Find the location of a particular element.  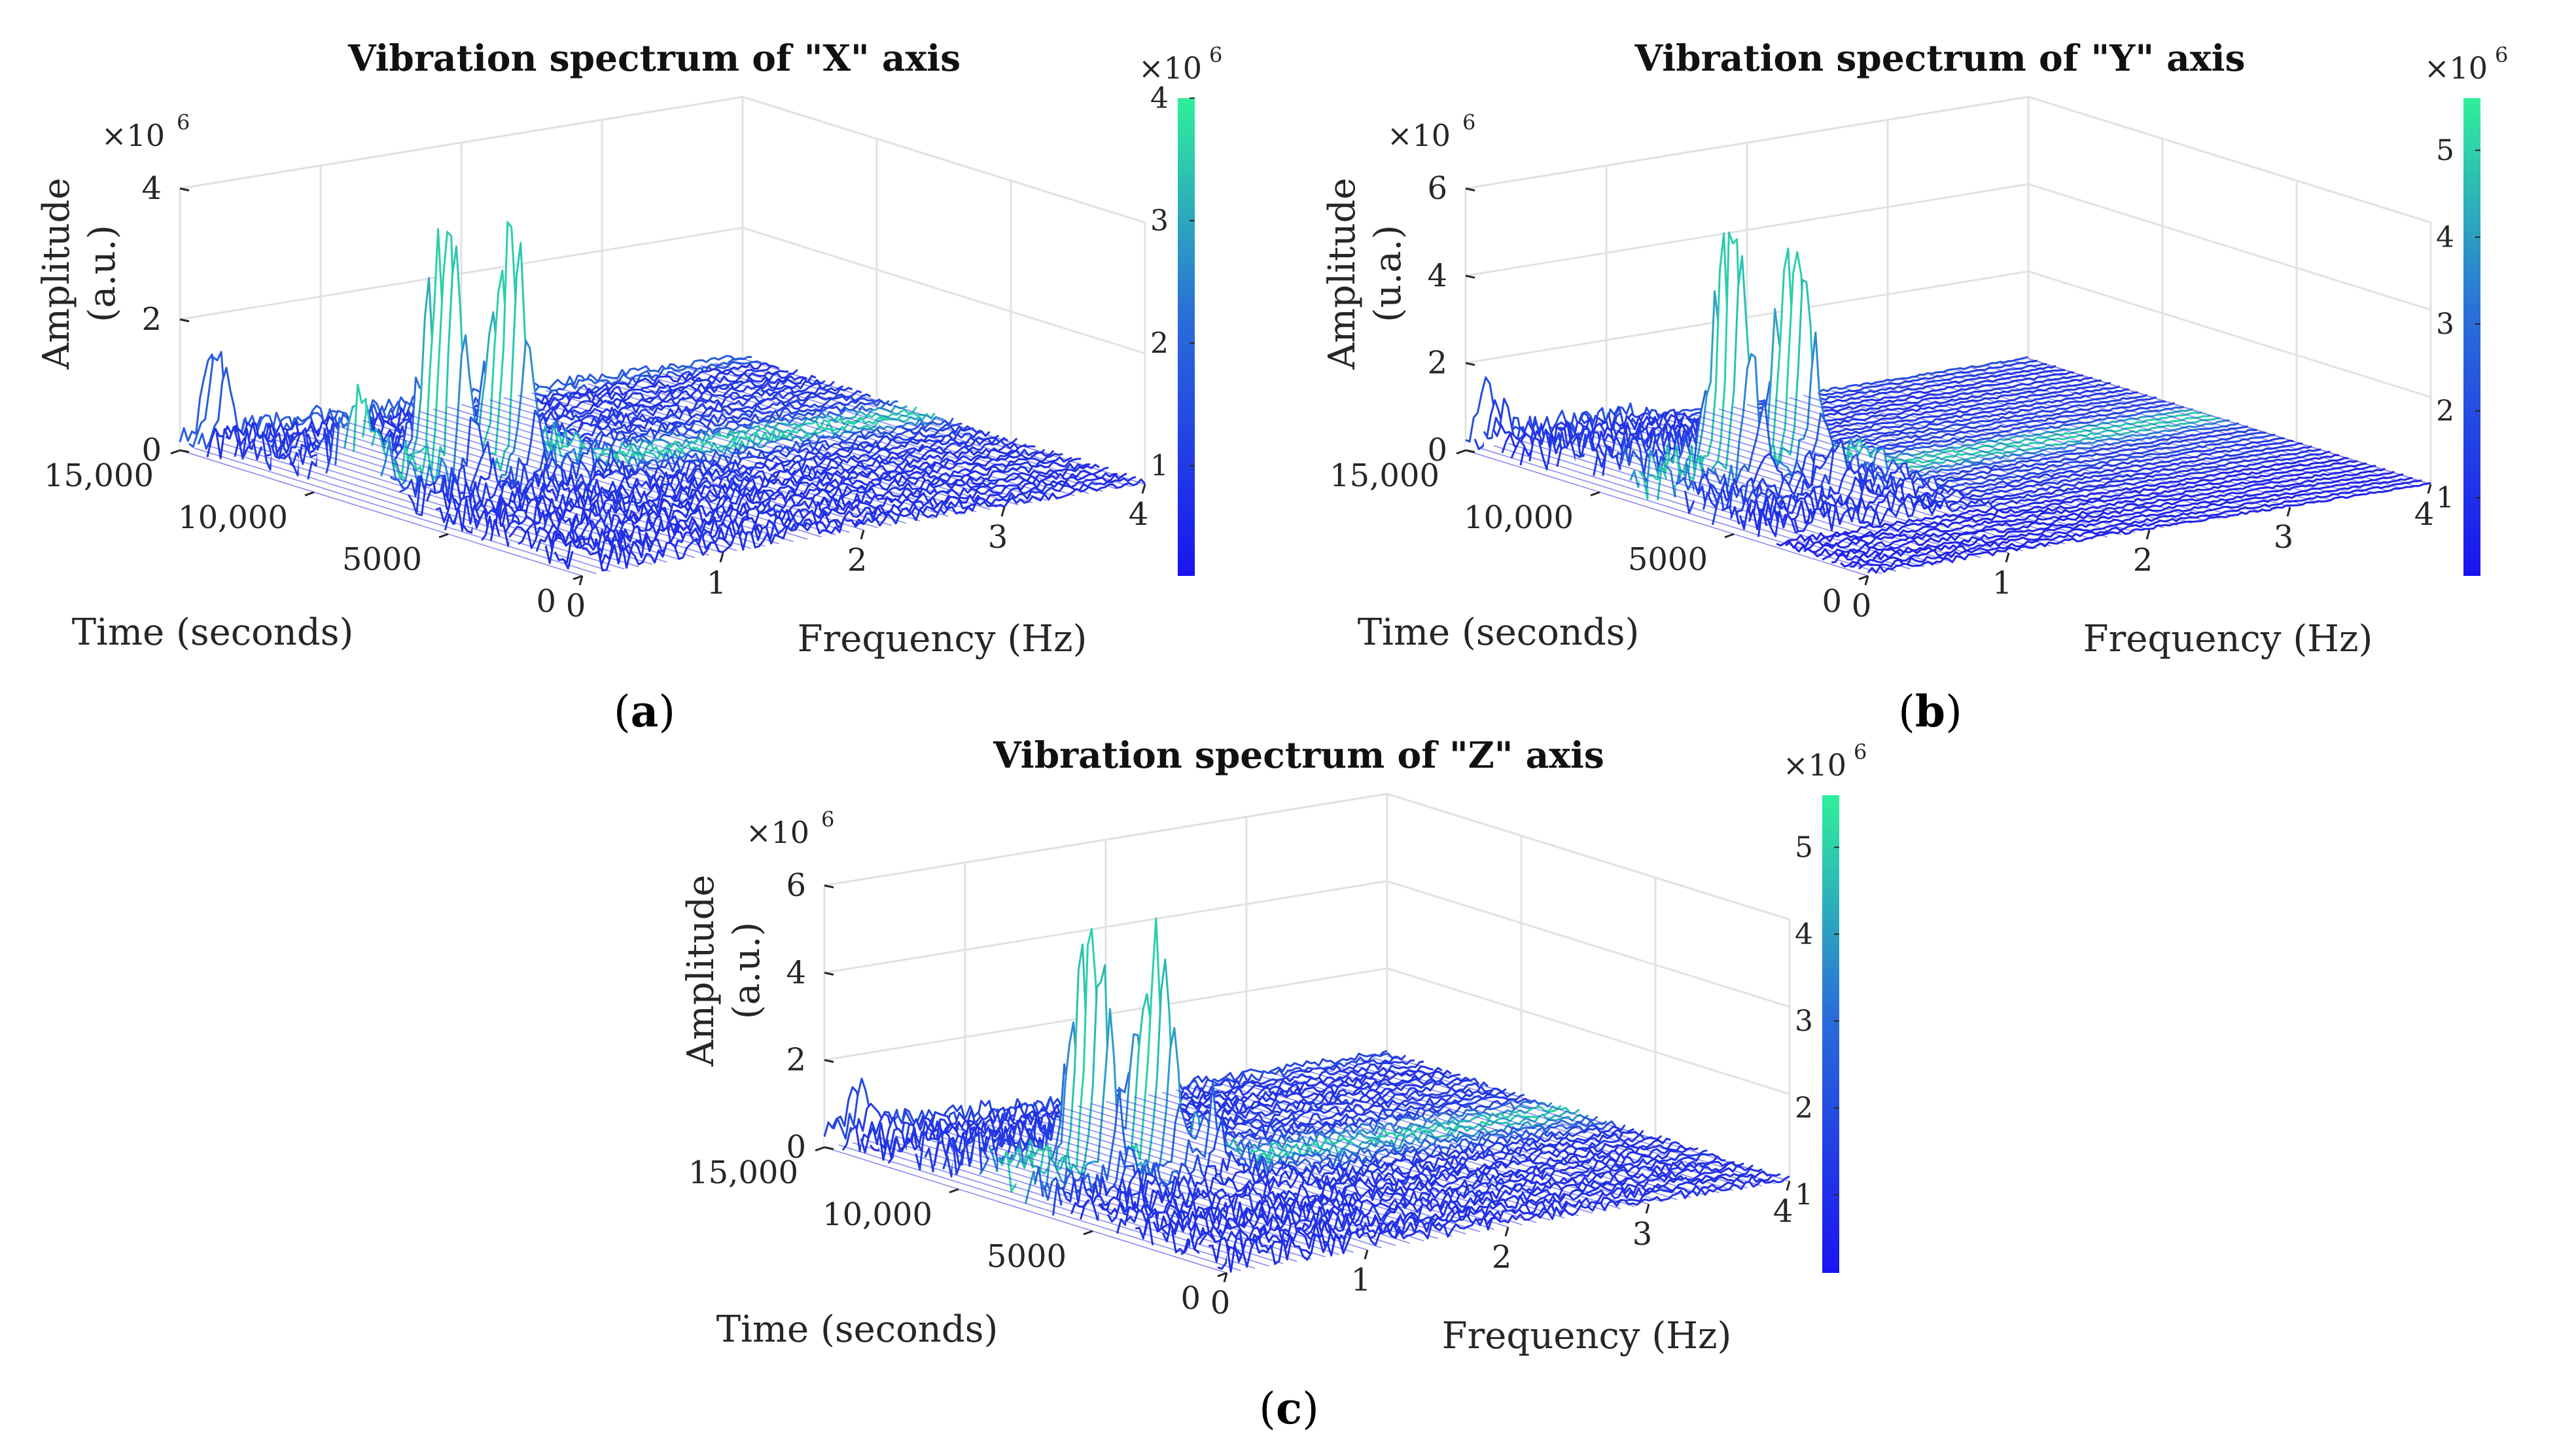

frequency-tick-label: 3 is located at coordinates (1642, 1234).